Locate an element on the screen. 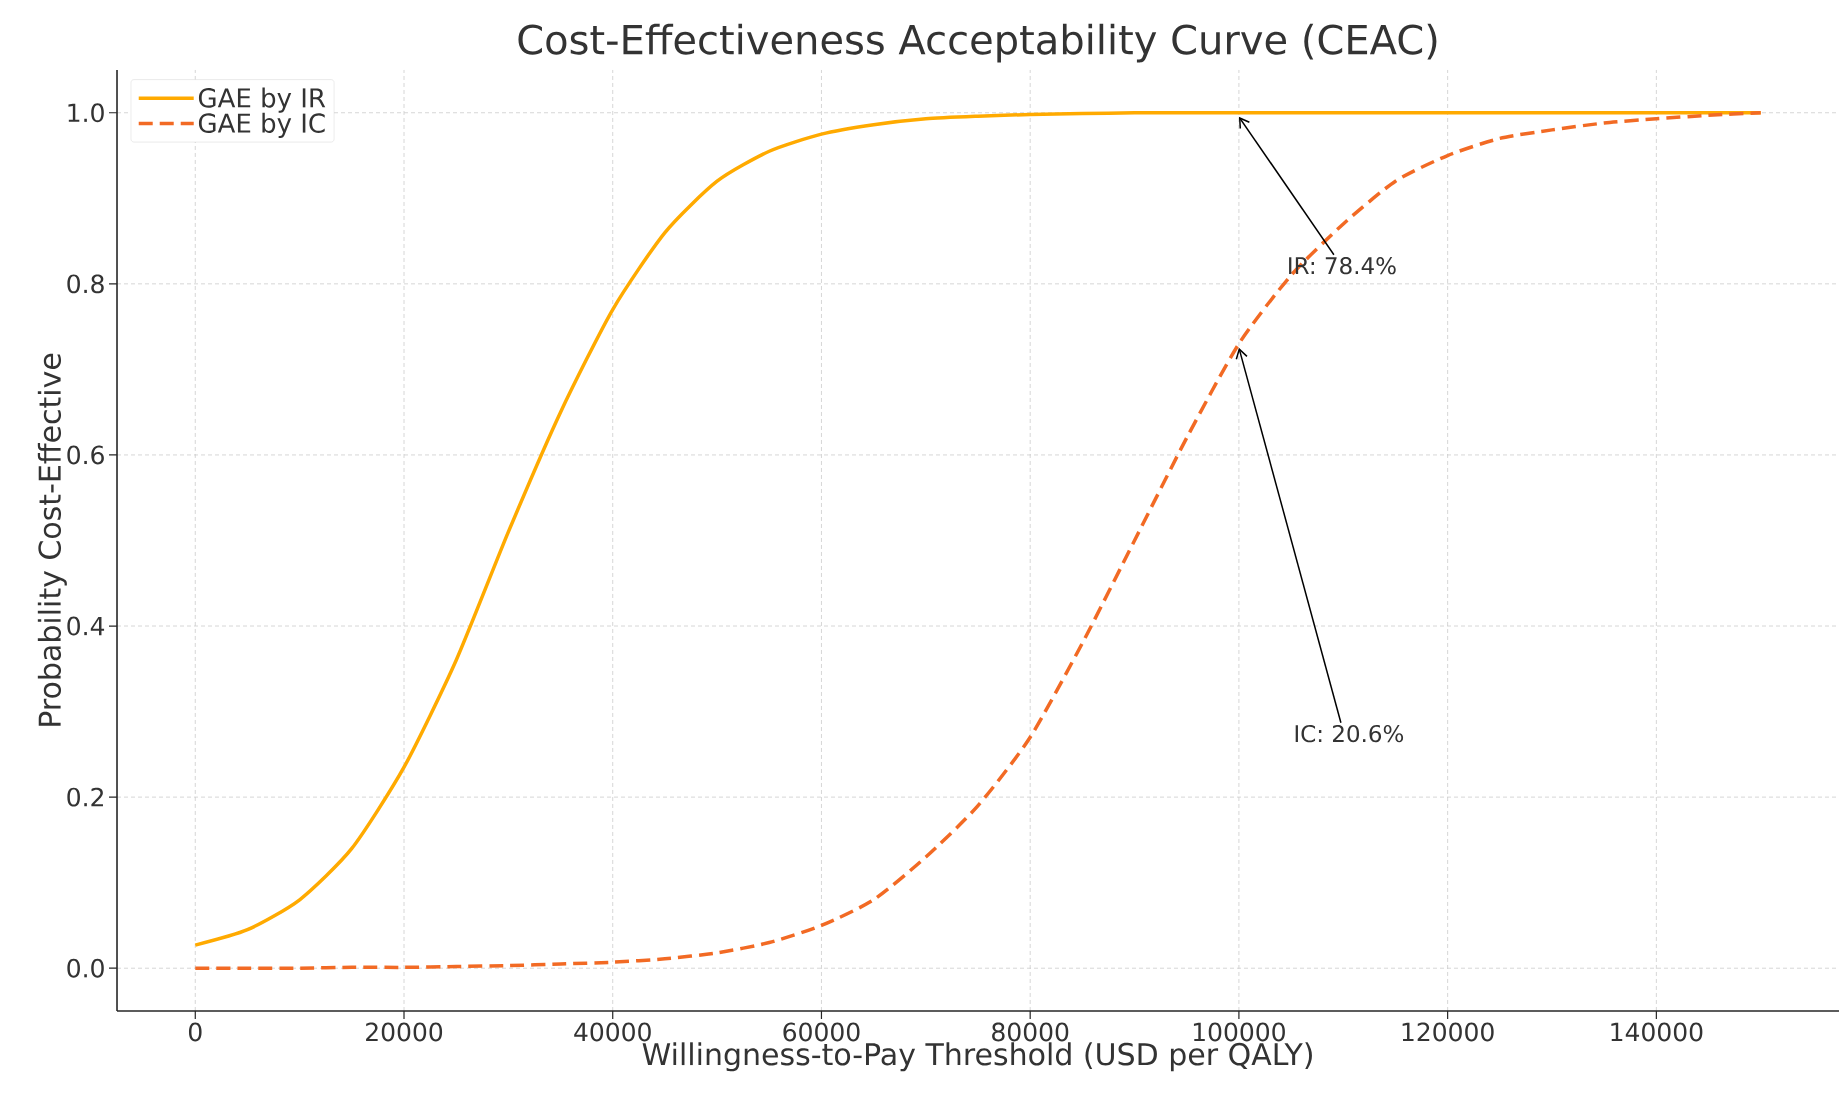 The width and height of the screenshot is (1839, 1094). y-tick-label: 0.8 is located at coordinates (85, 284).